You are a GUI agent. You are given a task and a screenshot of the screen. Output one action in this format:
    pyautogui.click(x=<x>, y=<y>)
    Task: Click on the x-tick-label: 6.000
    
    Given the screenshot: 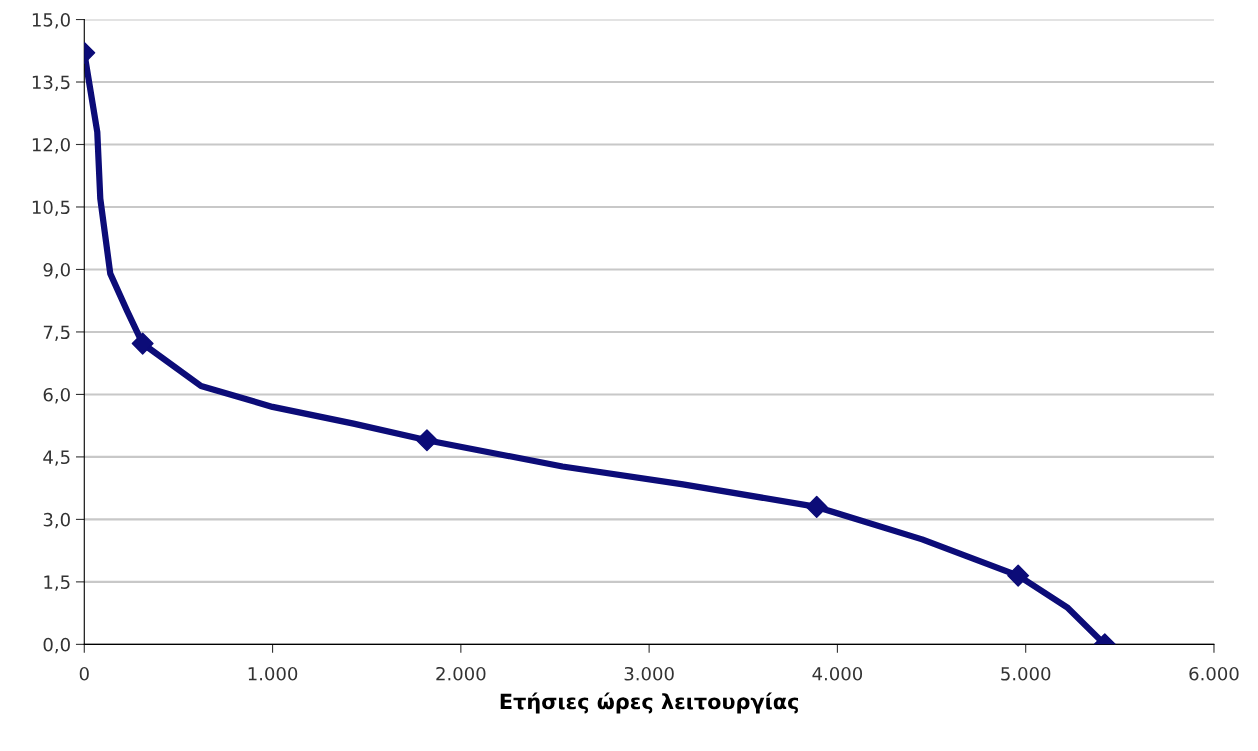 What is the action you would take?
    pyautogui.click(x=1214, y=673)
    